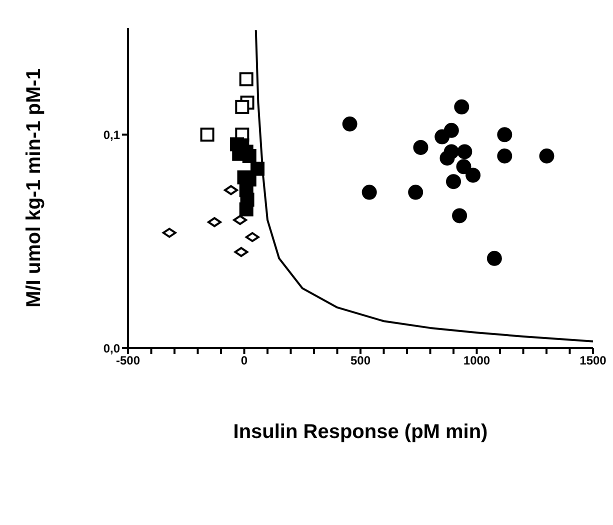 The height and width of the screenshot is (525, 613). Describe the element at coordinates (111, 135) in the screenshot. I see `y-tick-label: 0,1` at that location.